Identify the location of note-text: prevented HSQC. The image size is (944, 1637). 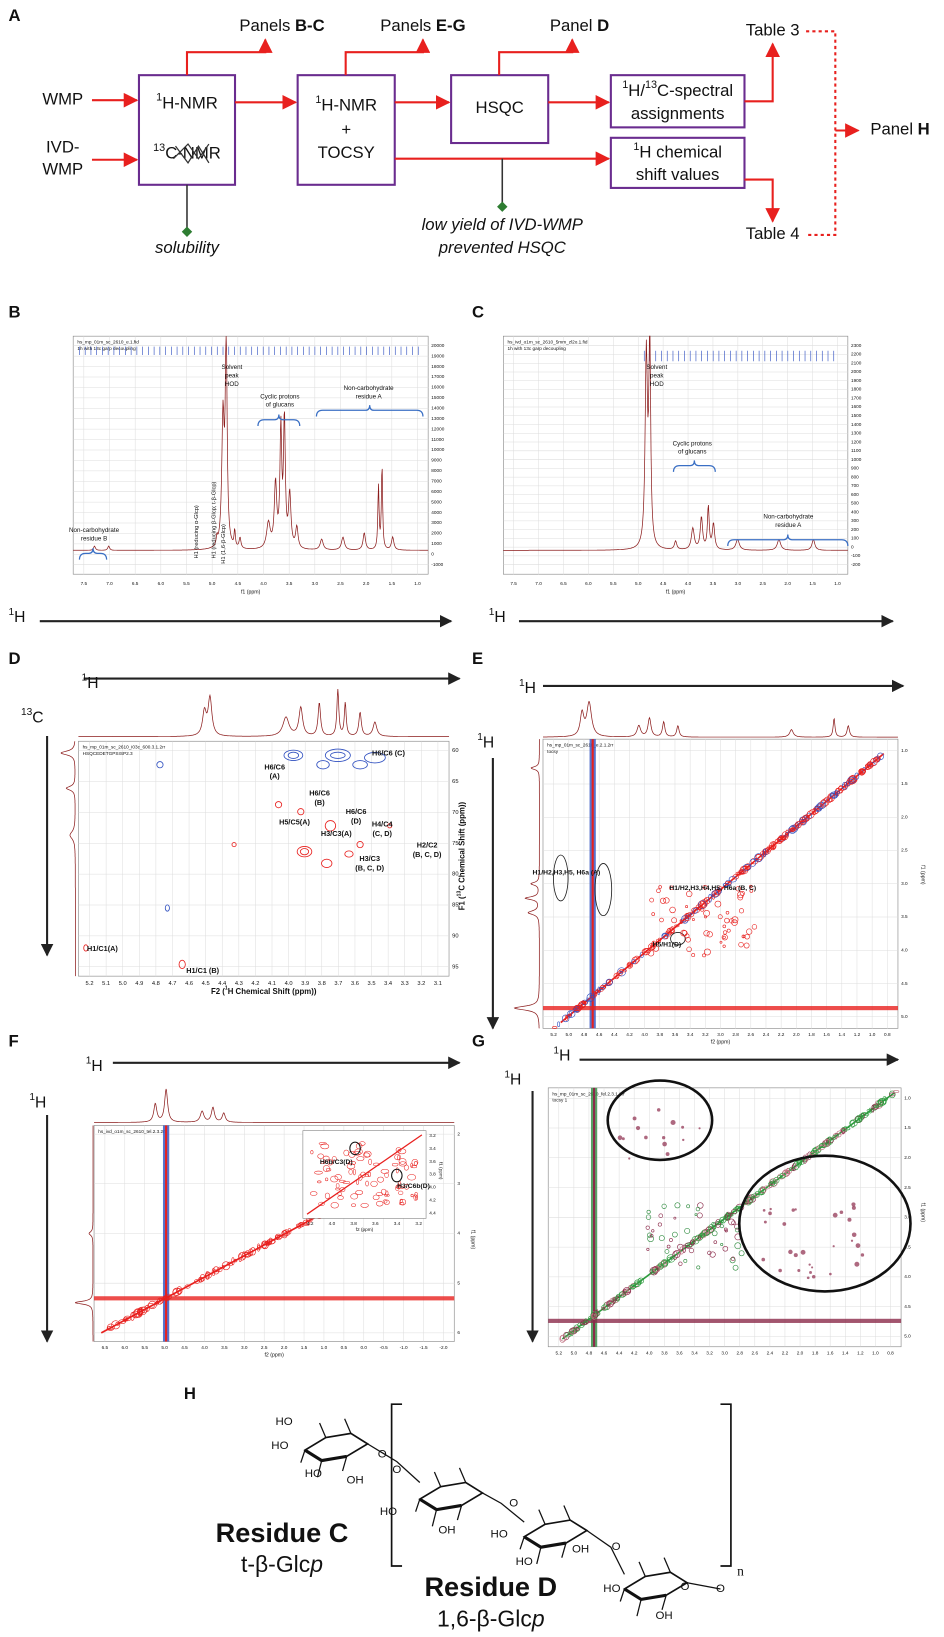
(502, 247).